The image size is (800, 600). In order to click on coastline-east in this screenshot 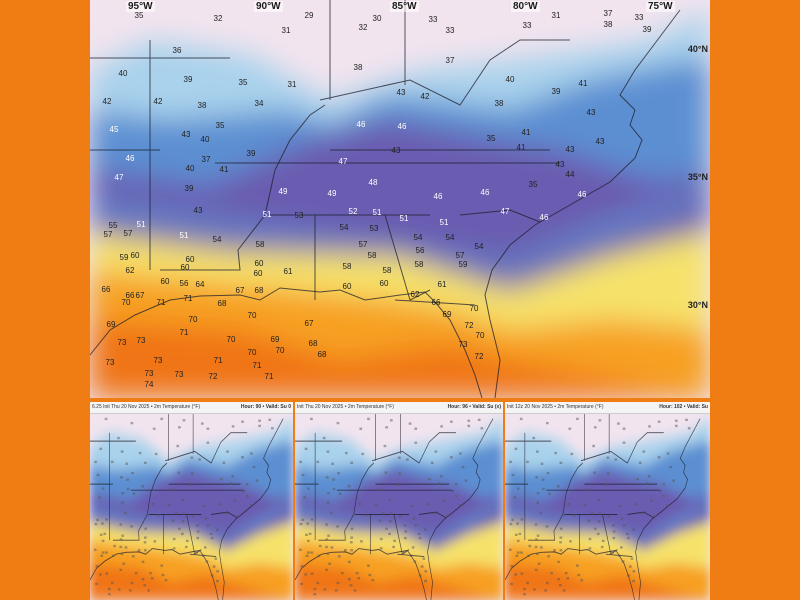, I will do `click(460, 509)`.